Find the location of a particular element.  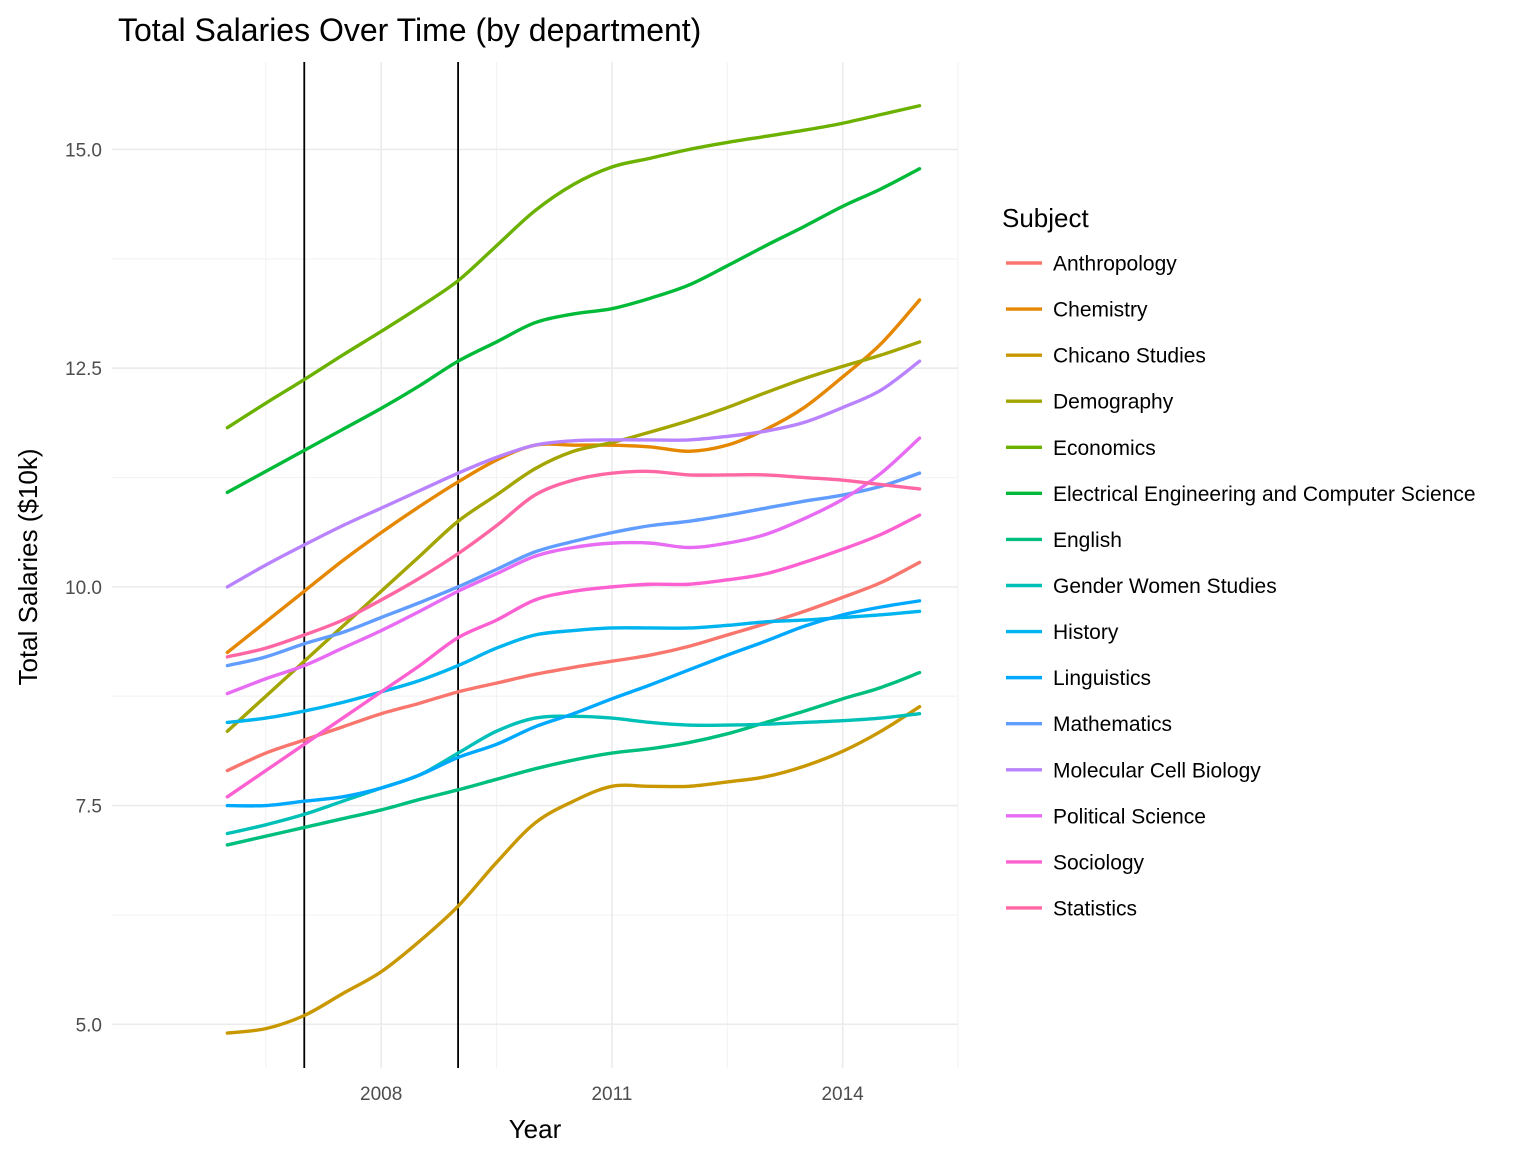

series-line-chemistry is located at coordinates (573, 476).